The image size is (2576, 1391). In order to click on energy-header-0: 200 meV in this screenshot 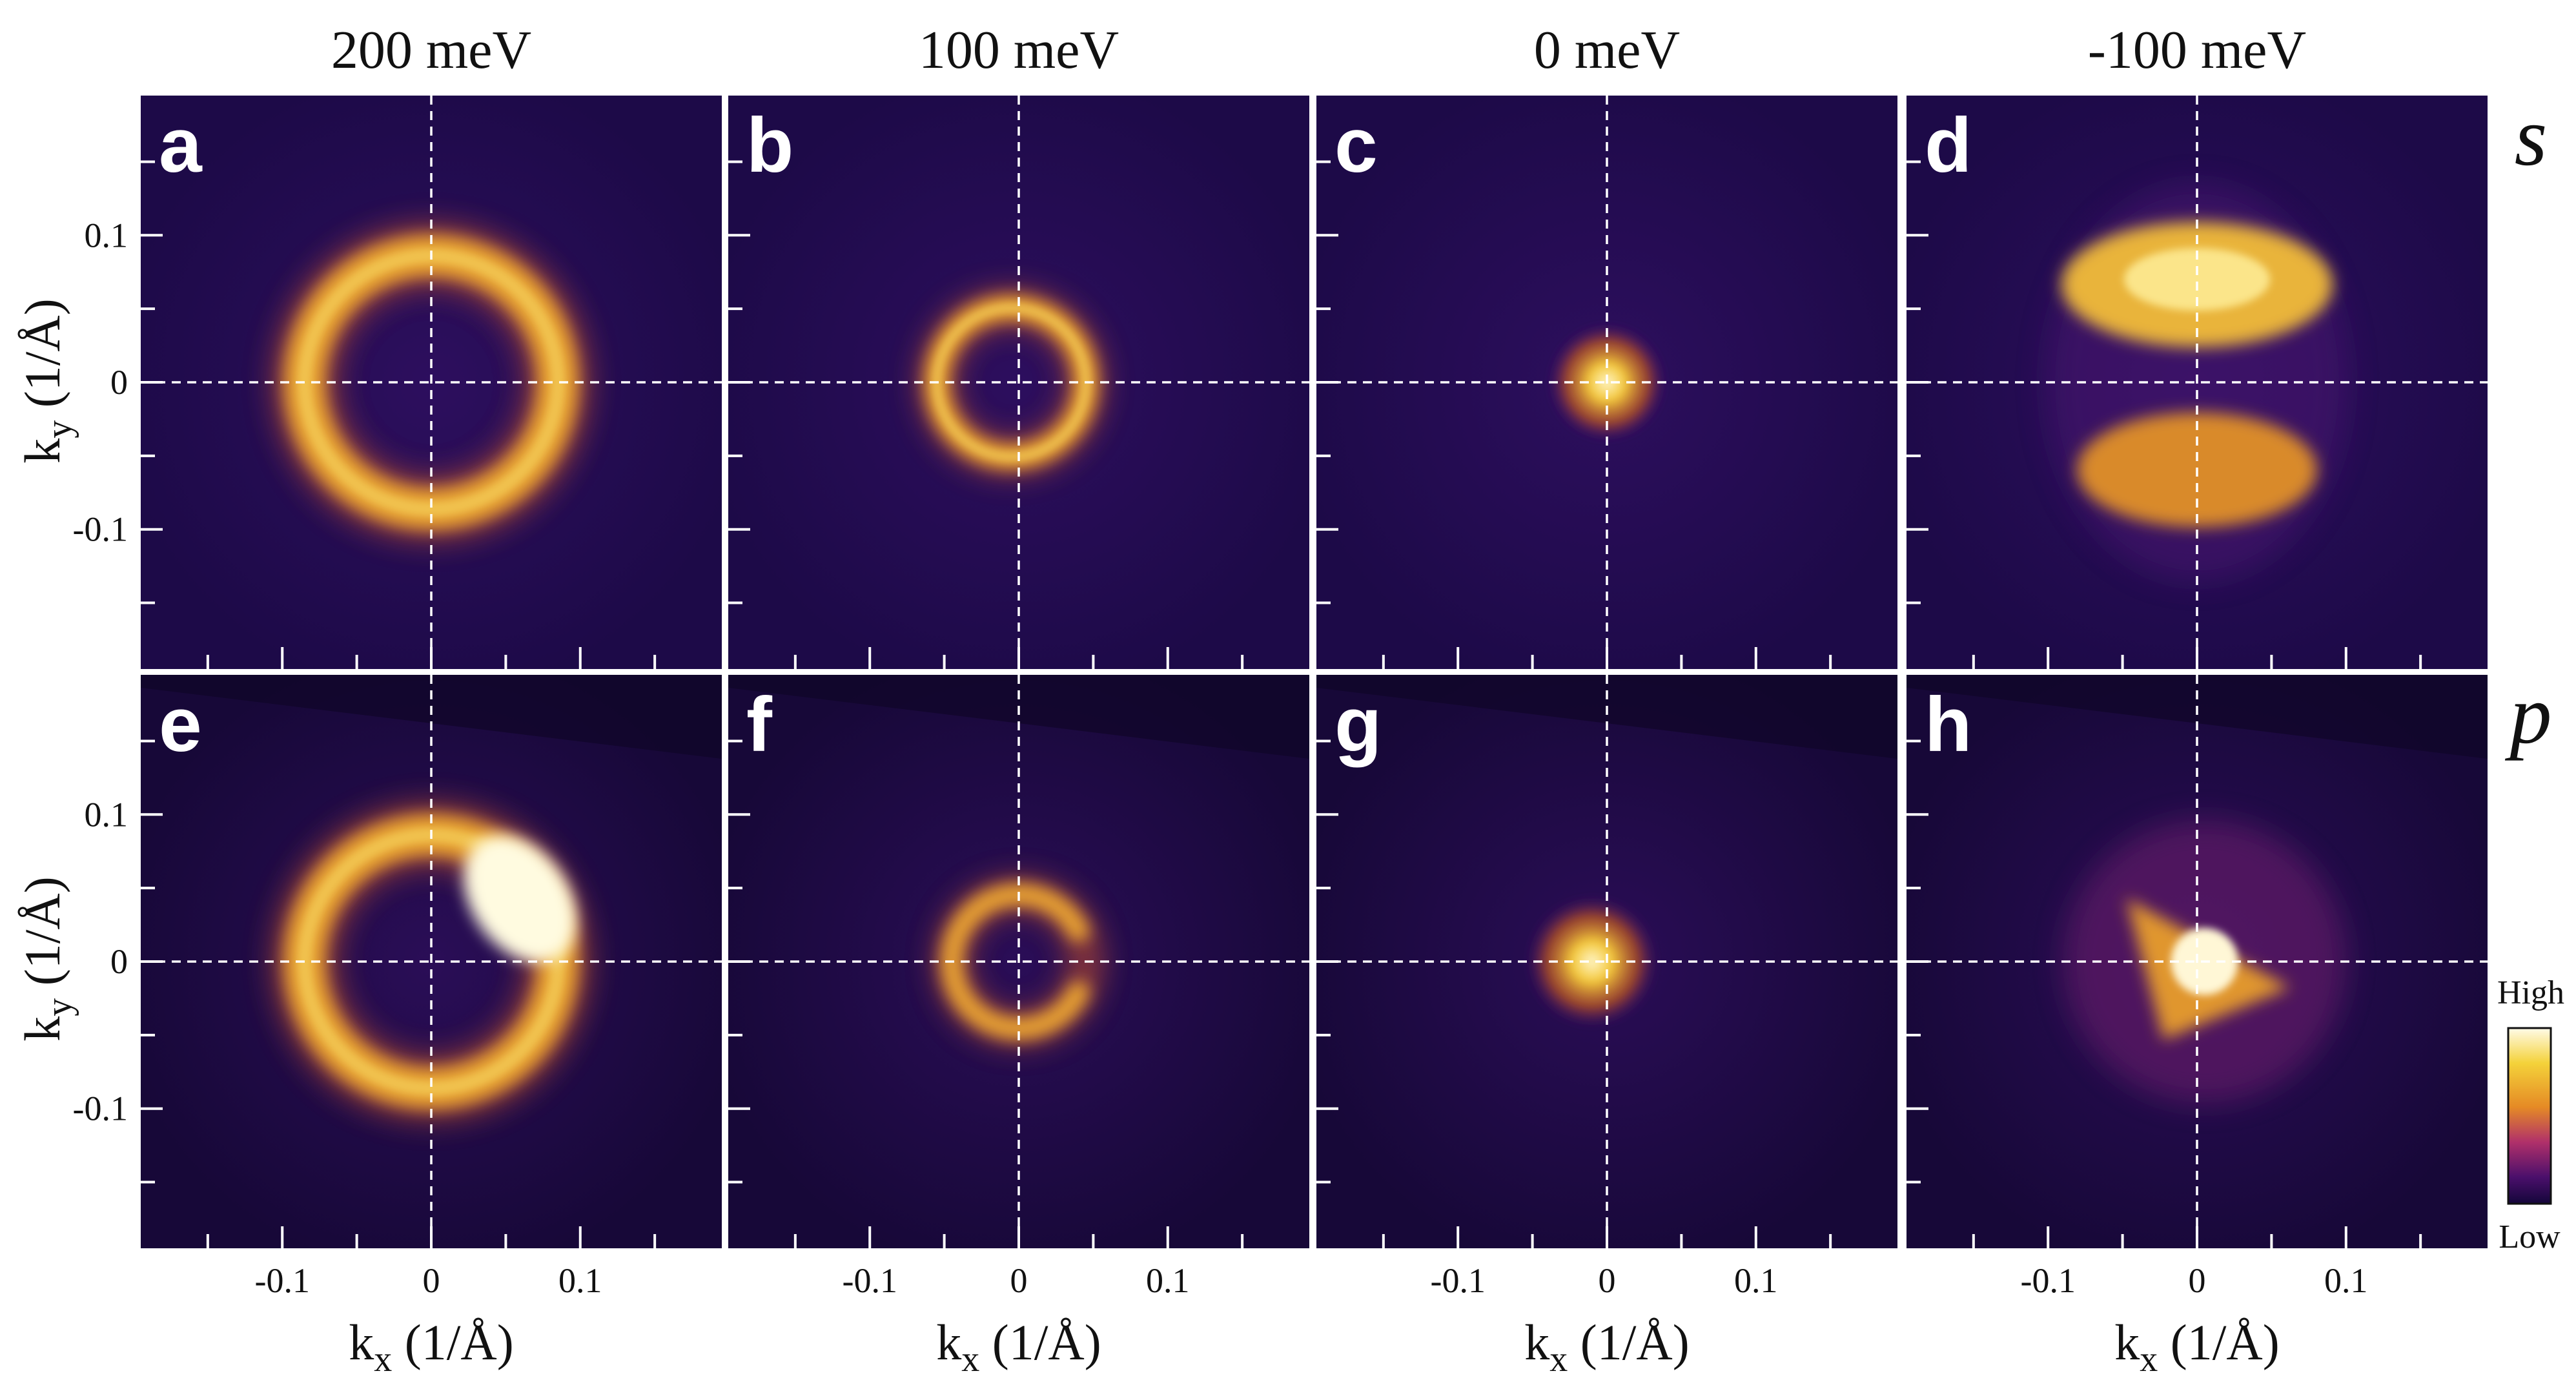, I will do `click(431, 50)`.